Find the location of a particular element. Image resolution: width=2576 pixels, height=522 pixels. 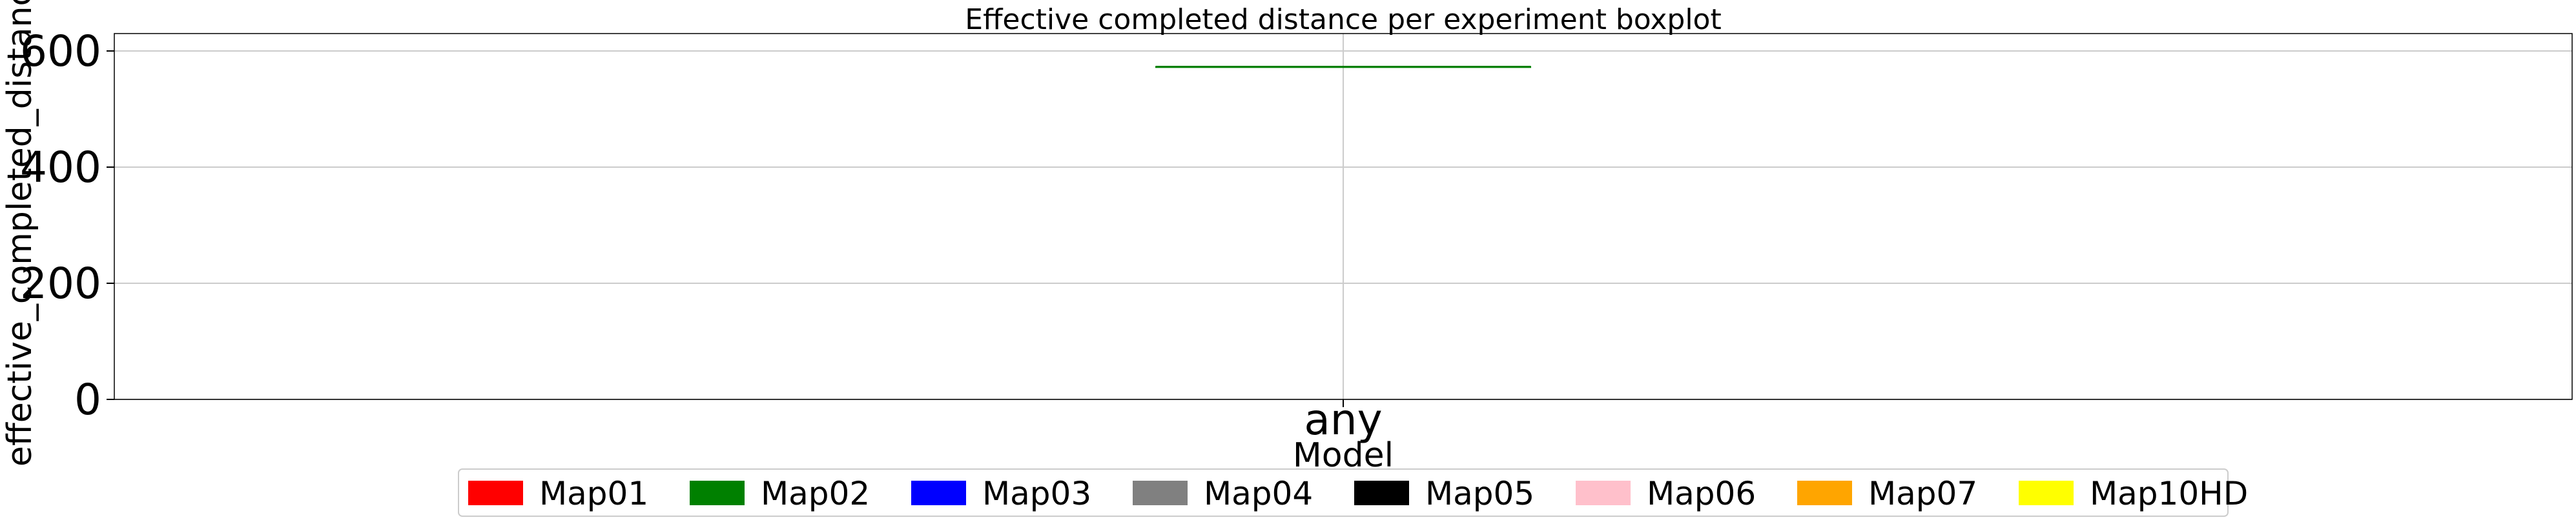

legend-label-map04: Map04 is located at coordinates (1258, 493).